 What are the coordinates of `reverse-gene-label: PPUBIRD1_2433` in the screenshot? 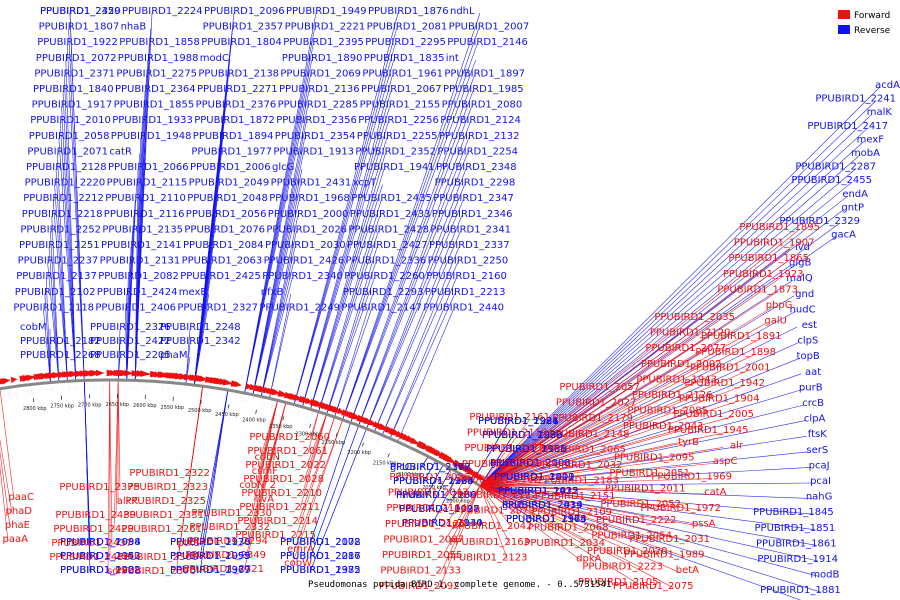 It's located at (390, 214).